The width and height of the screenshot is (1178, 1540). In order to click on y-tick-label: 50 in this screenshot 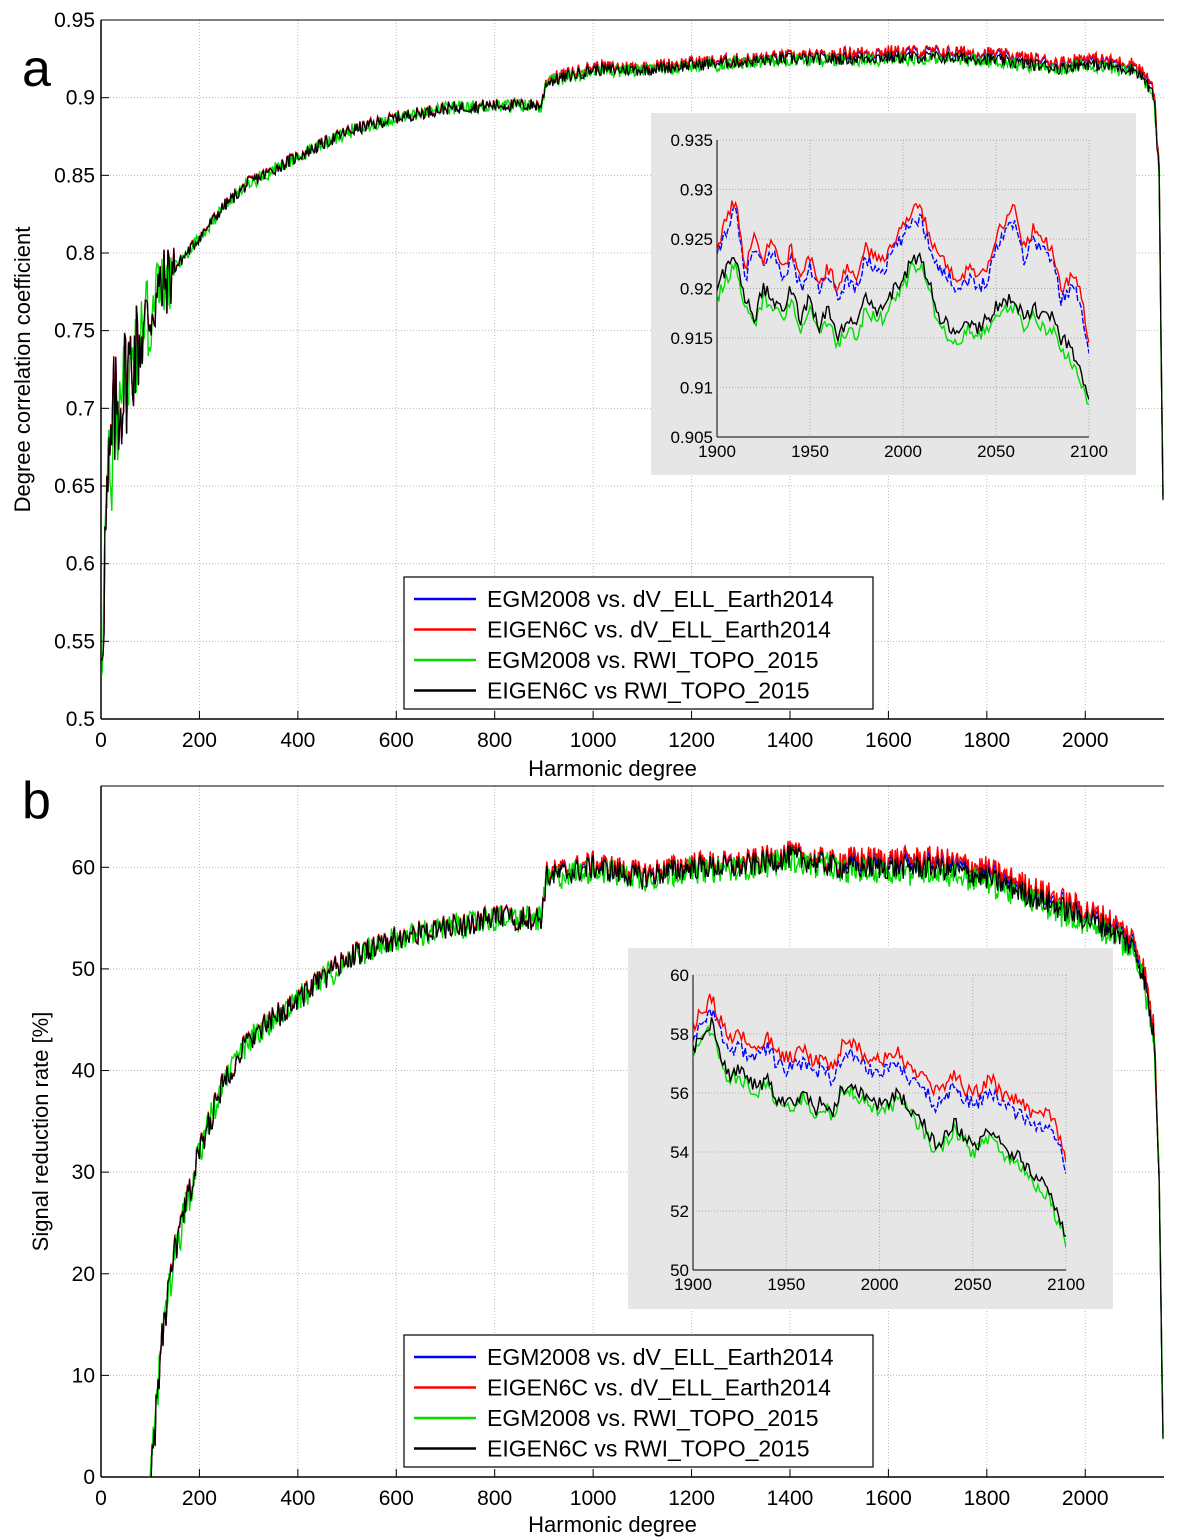, I will do `click(83, 969)`.